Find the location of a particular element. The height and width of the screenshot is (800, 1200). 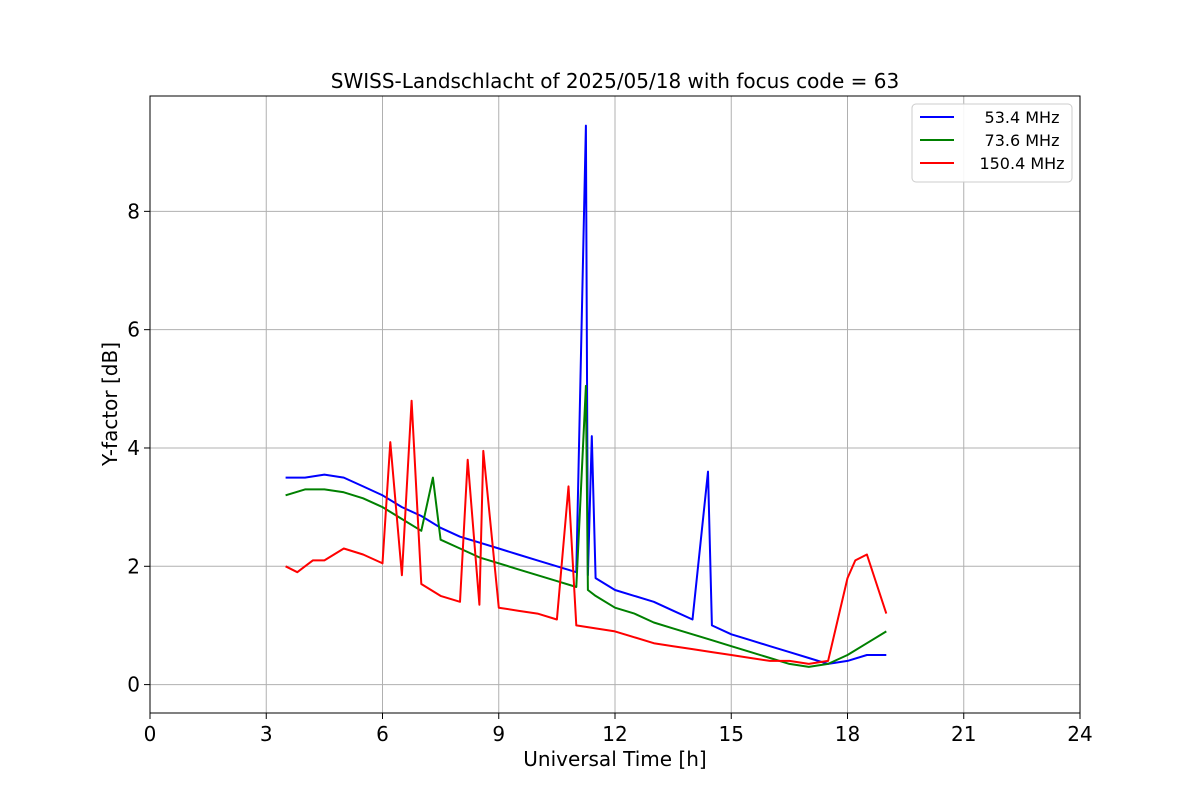

y-axis-title: Y-factor [dB] is located at coordinates (110, 404).